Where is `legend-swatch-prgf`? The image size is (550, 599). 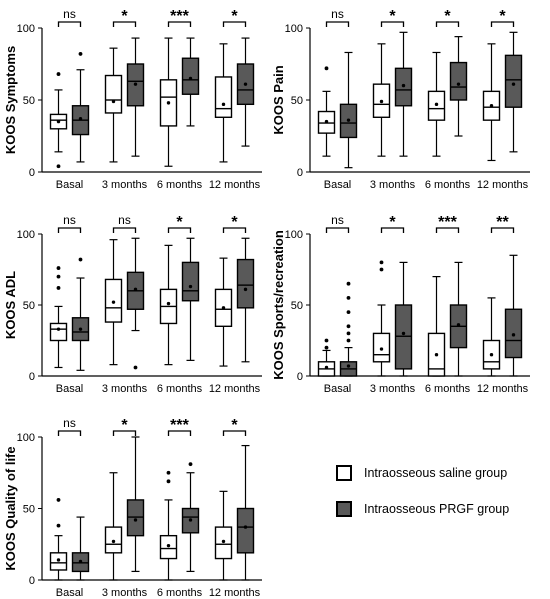 legend-swatch-prgf is located at coordinates (344, 509).